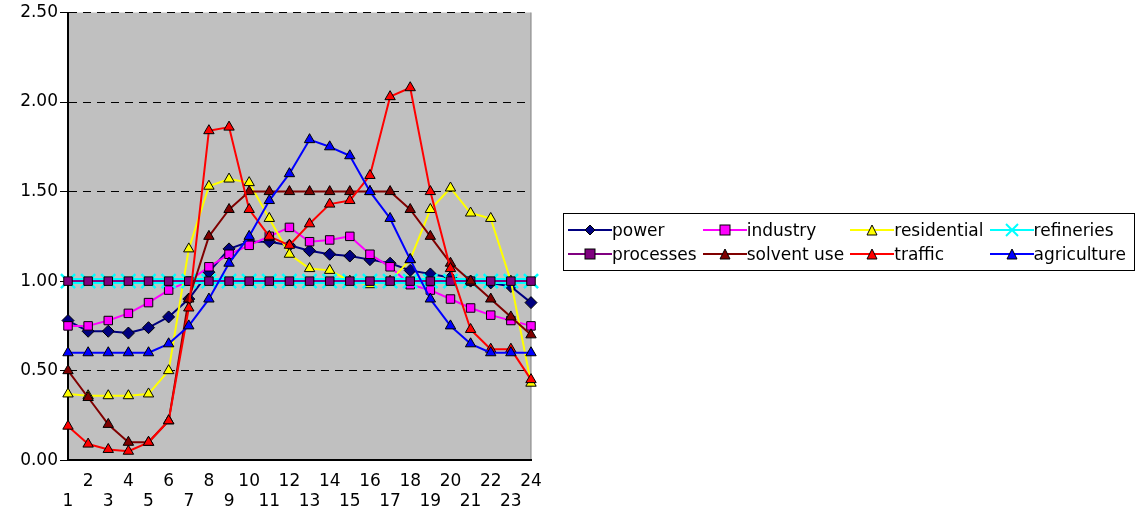 The height and width of the screenshot is (515, 1136). I want to click on y-tick-label: 2.00, so click(39, 100).